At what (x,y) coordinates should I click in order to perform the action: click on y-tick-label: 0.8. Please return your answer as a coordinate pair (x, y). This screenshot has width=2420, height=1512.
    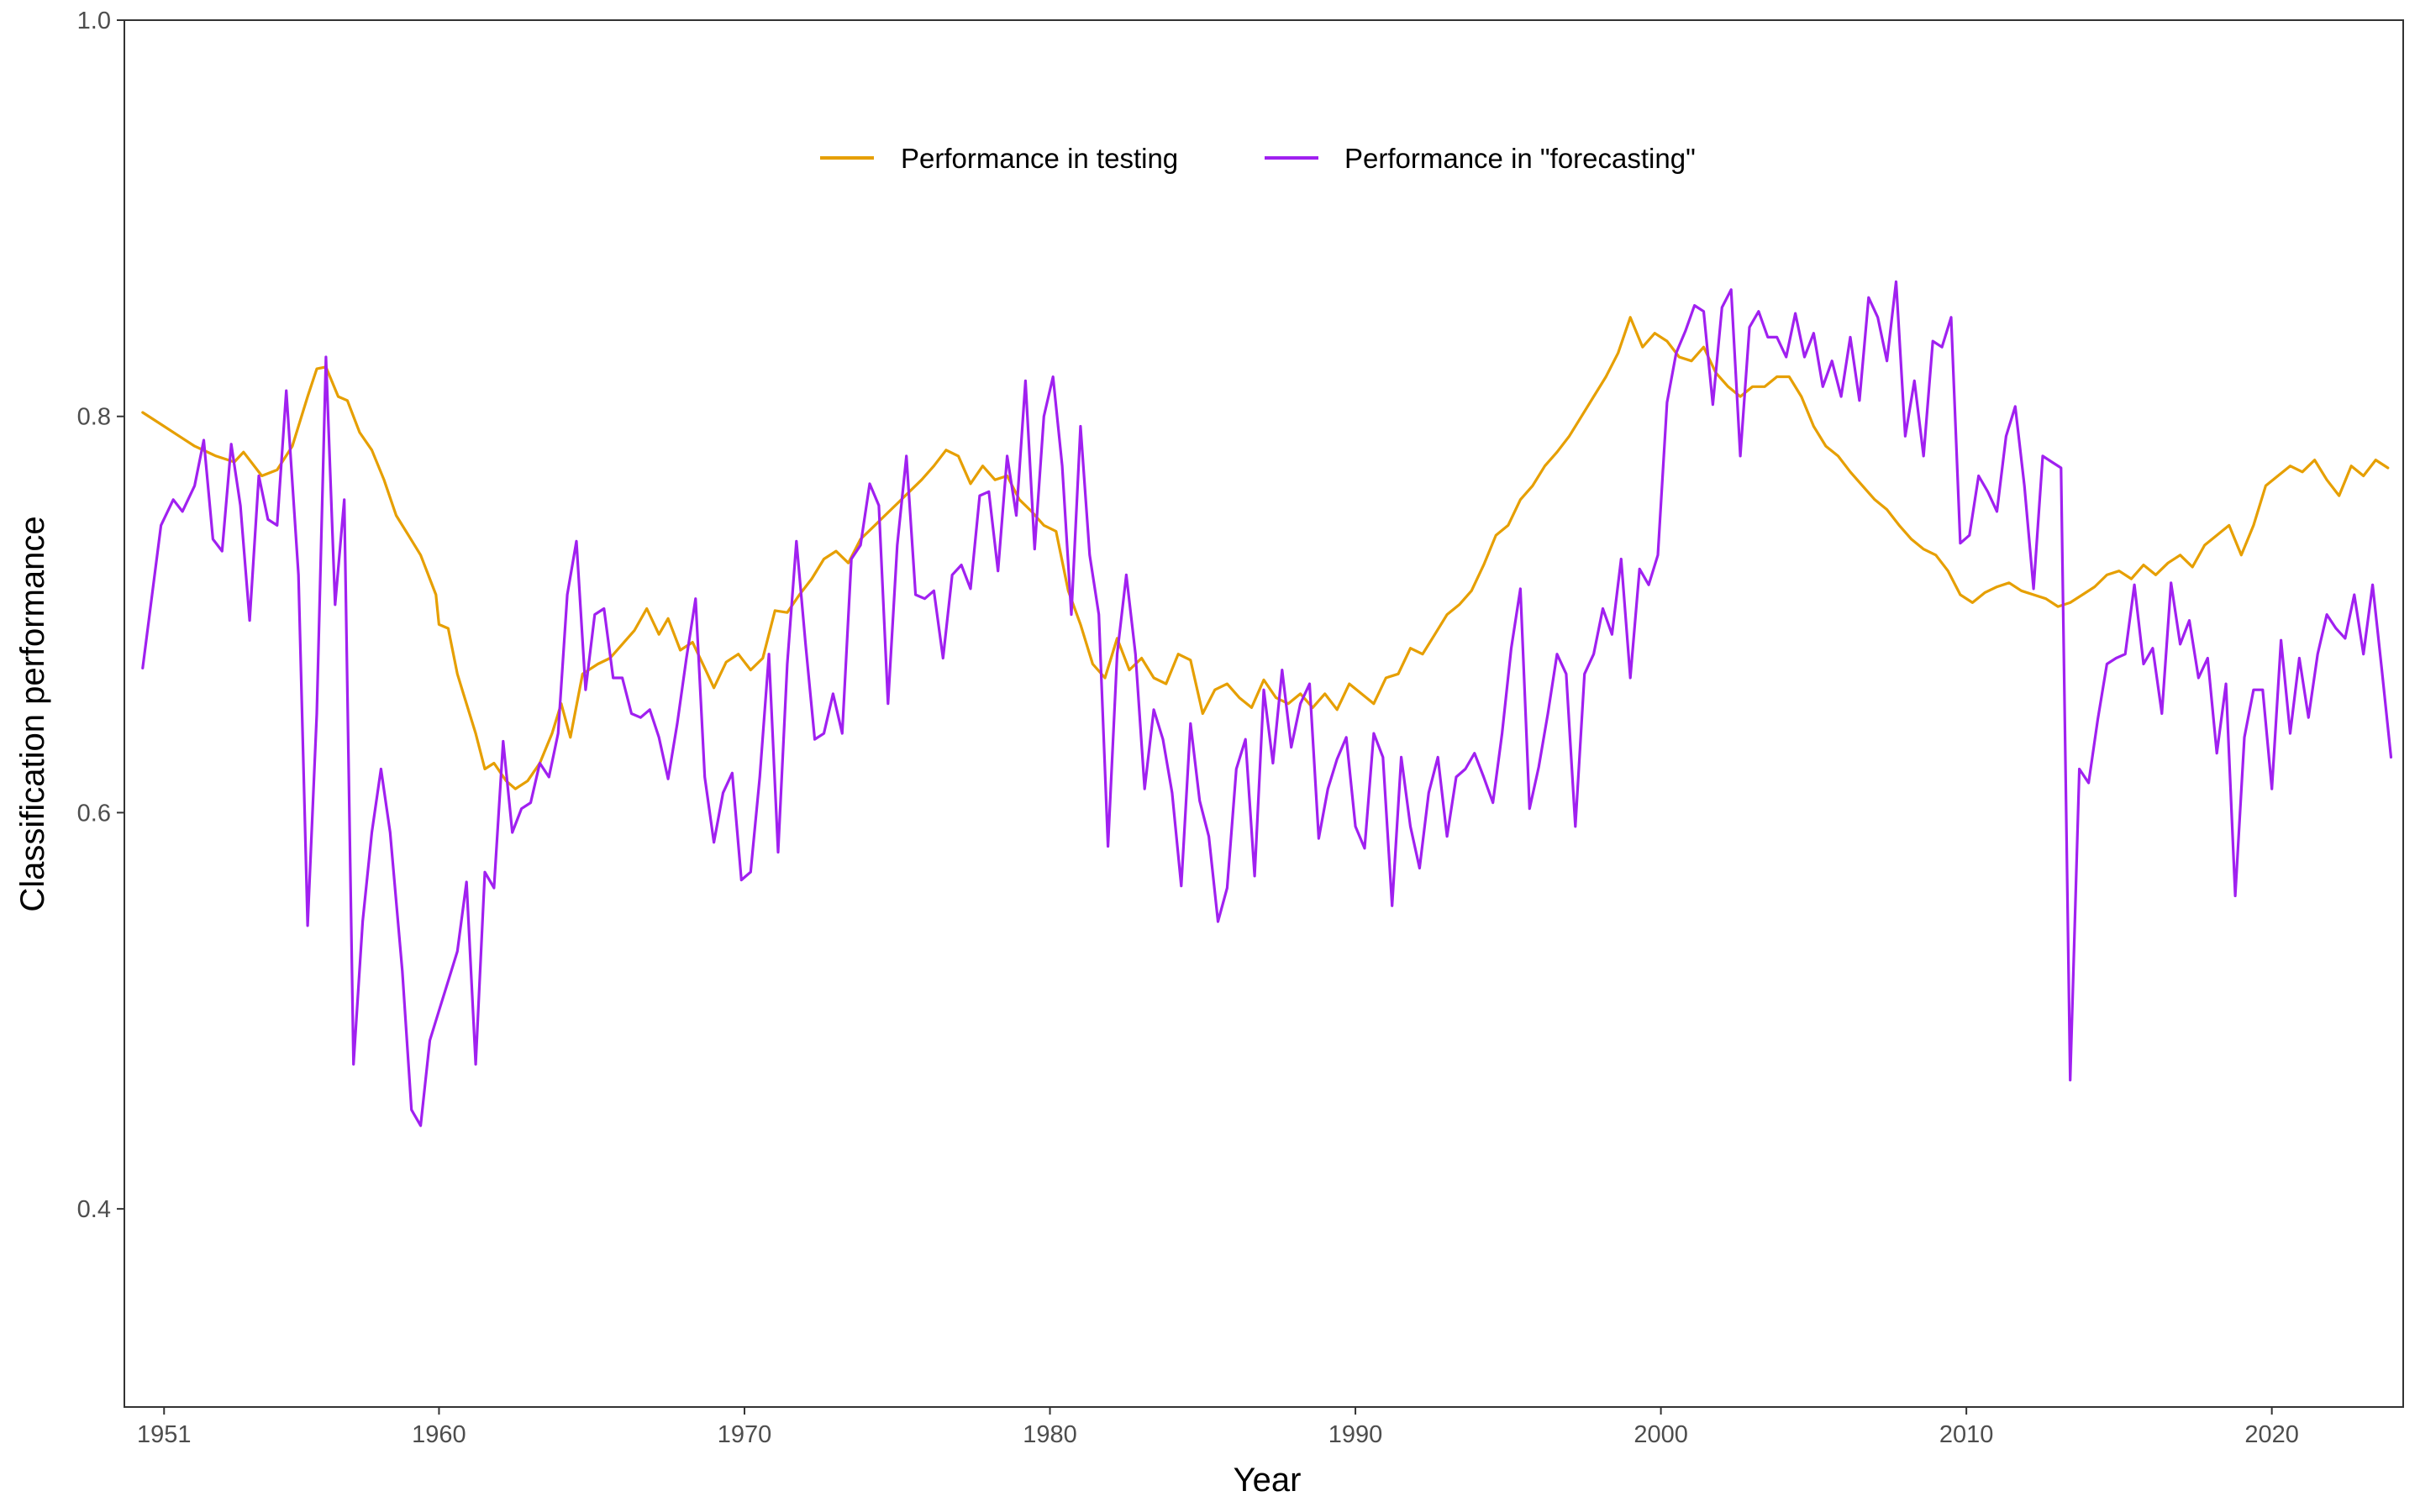
    Looking at the image, I should click on (94, 417).